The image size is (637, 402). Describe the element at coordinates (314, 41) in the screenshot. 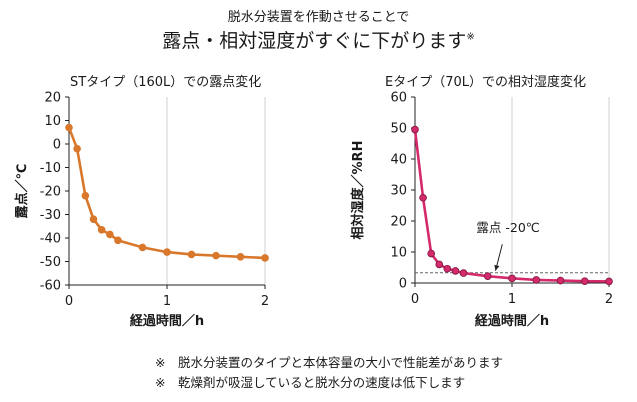

I see `headline-text: 露点・相対湿度がすぐに下がります` at that location.